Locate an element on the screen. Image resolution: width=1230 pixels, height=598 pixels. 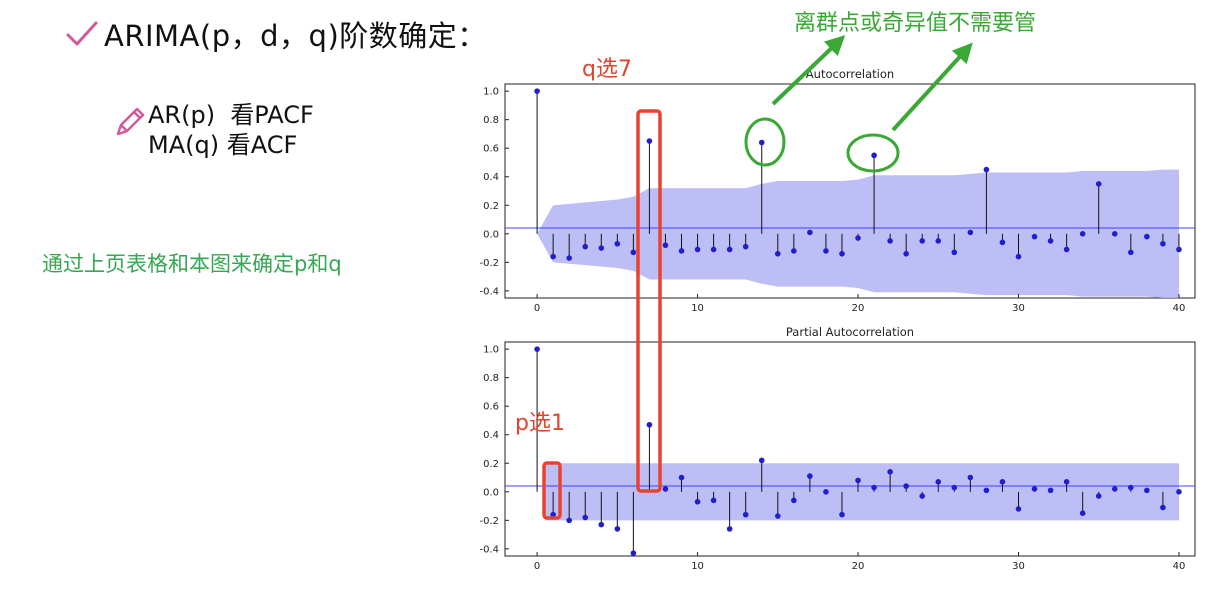
p-highlight-box is located at coordinates (552, 490).